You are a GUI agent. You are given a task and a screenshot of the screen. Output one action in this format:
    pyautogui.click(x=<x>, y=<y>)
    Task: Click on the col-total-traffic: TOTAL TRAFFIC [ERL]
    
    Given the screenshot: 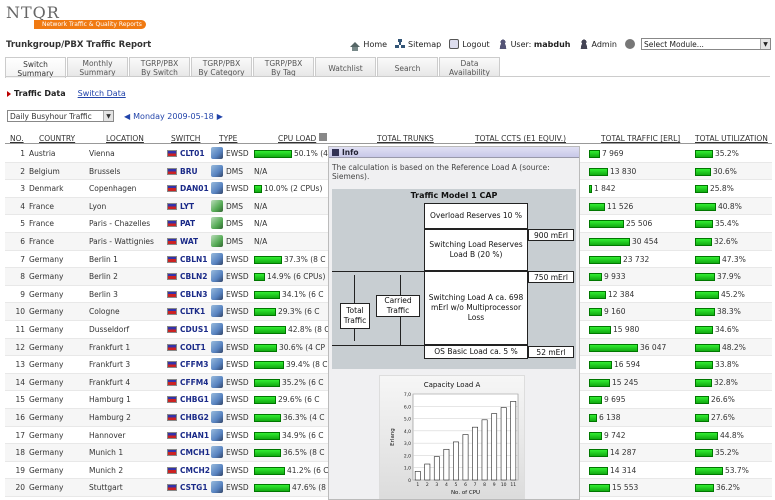 What is the action you would take?
    pyautogui.click(x=641, y=138)
    